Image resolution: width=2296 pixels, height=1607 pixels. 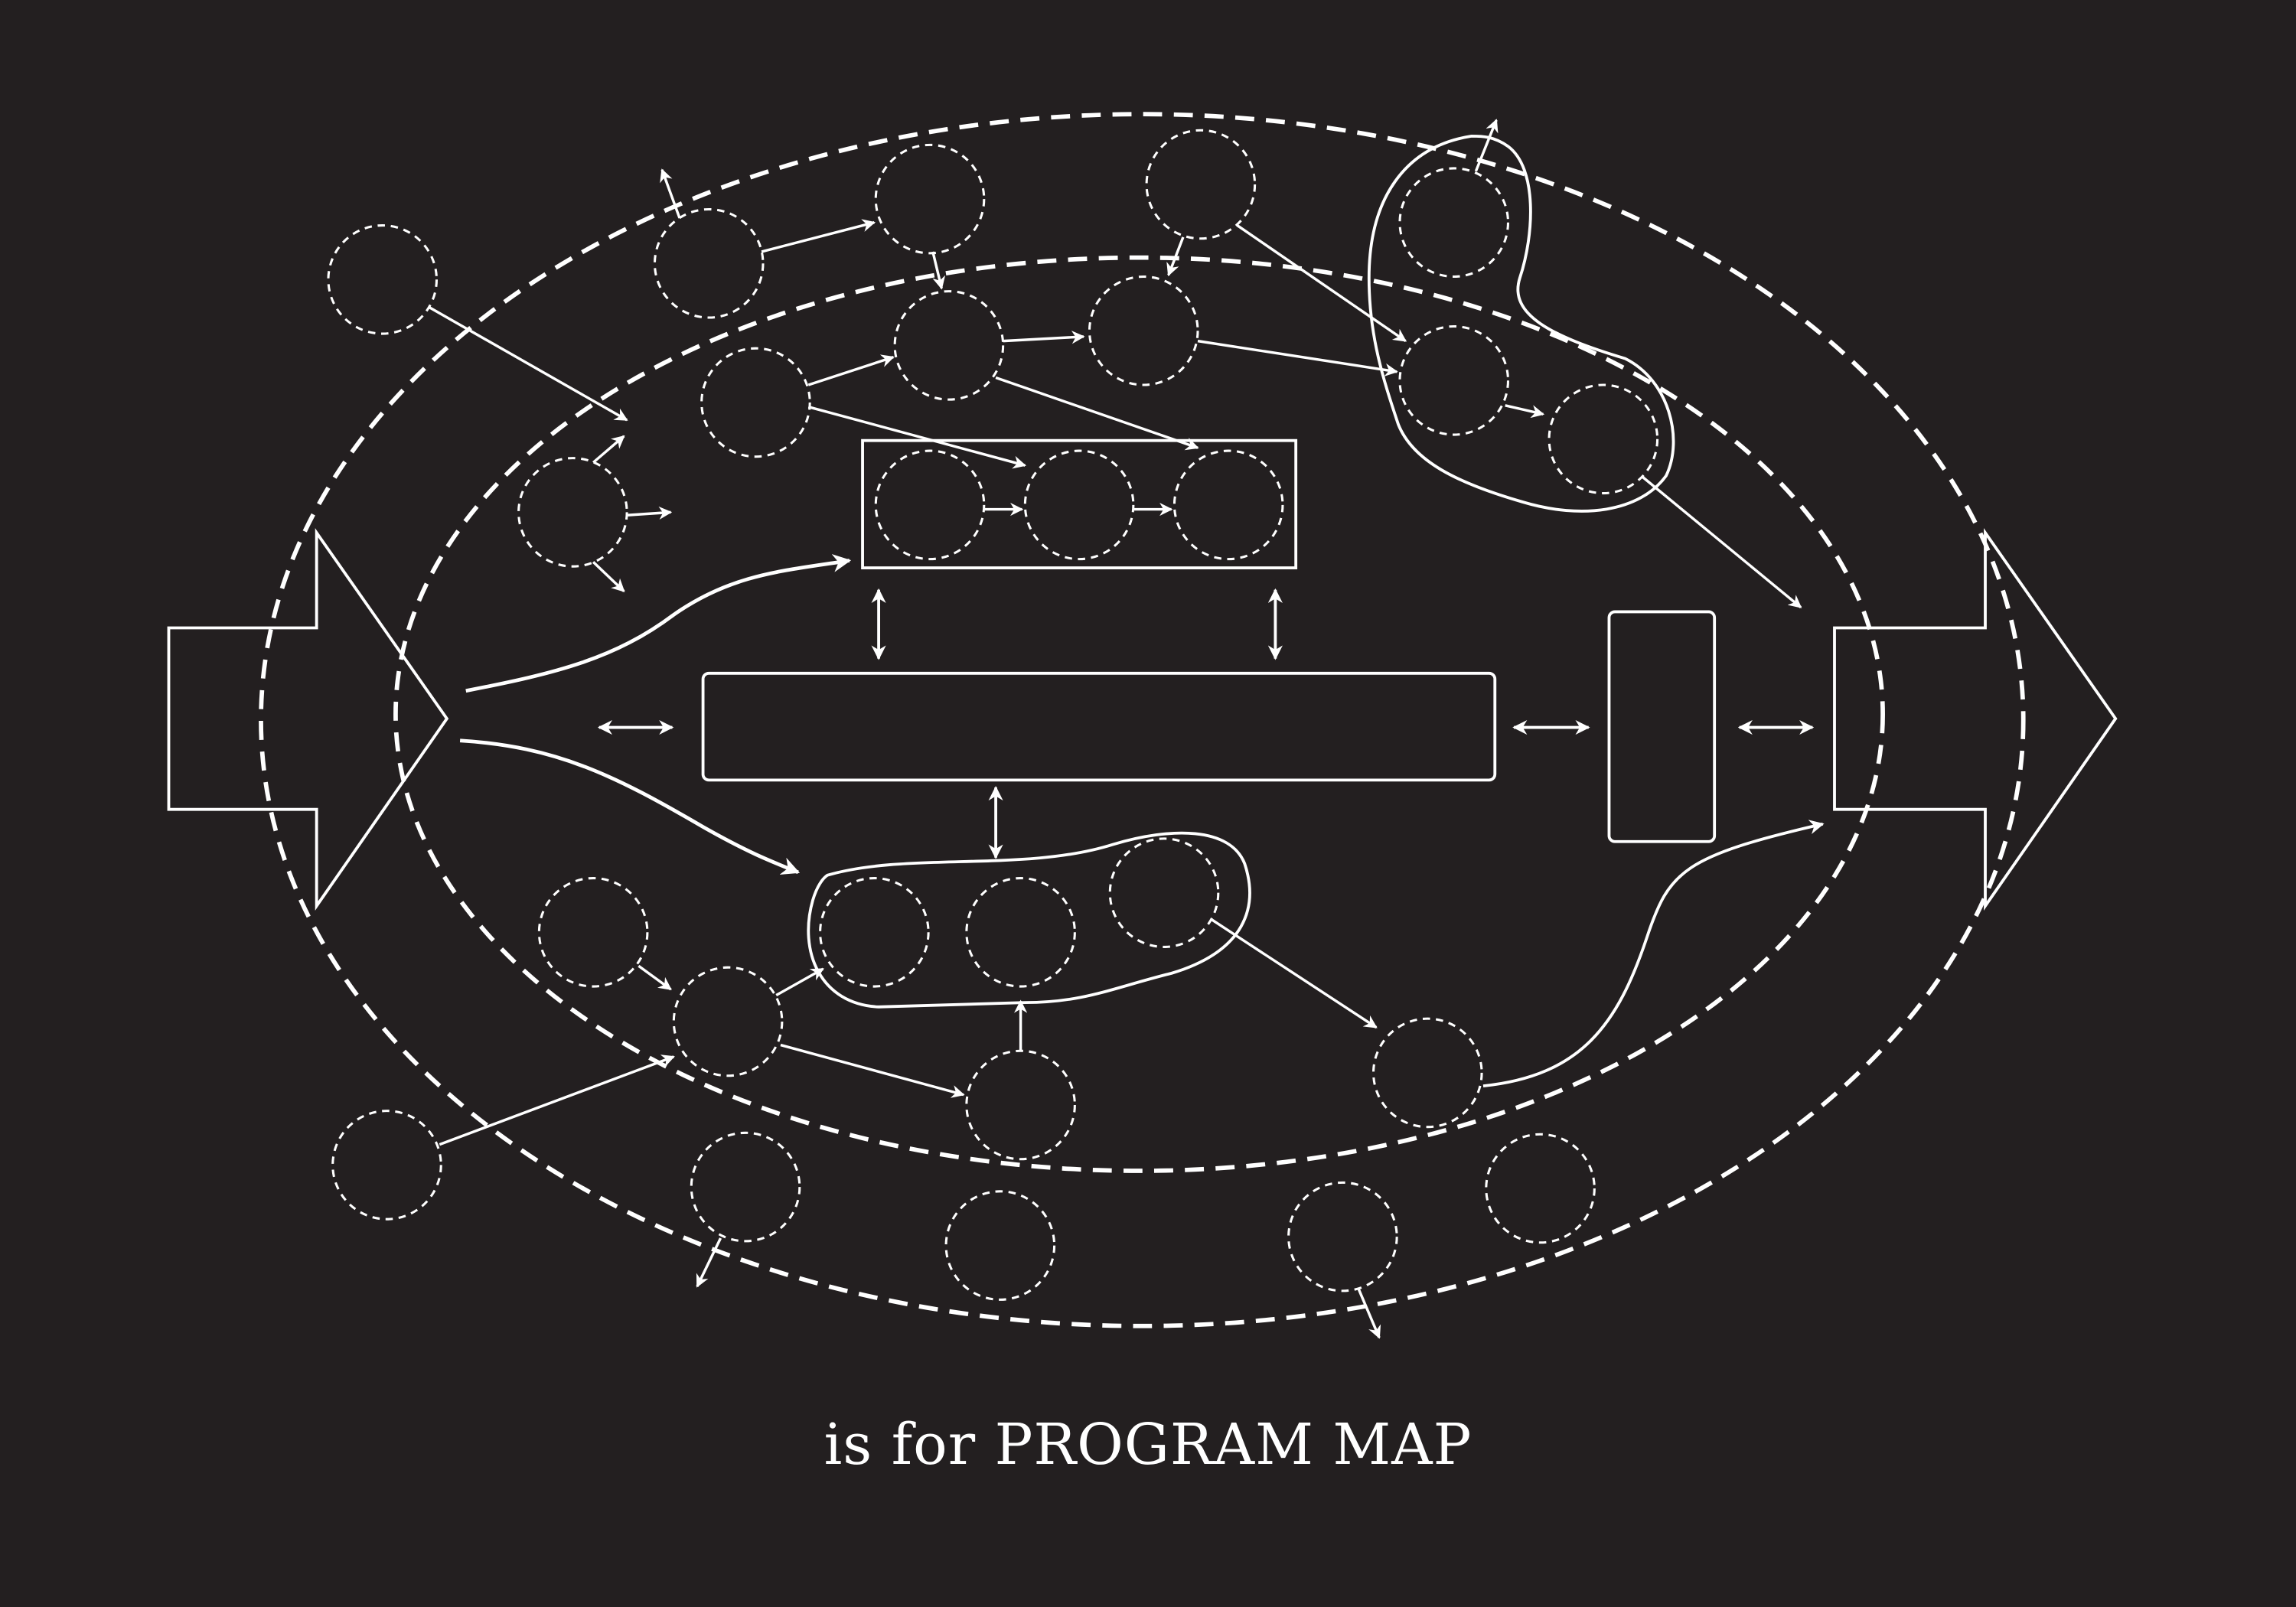 I want to click on side-box, so click(x=1662, y=726).